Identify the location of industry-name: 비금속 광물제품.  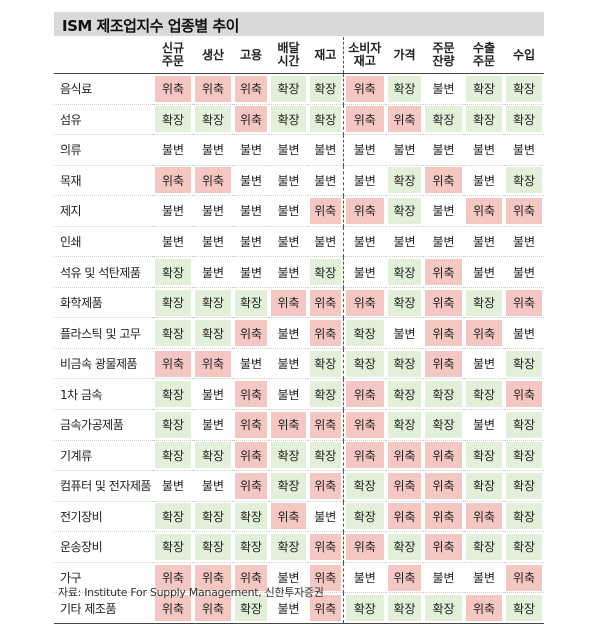
(103, 363).